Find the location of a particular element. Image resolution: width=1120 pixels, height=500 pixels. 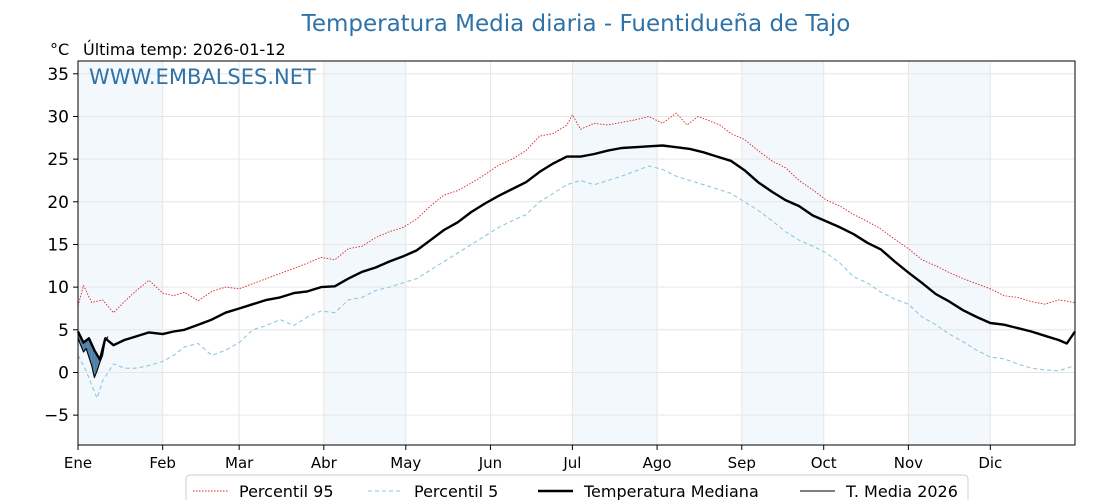

xtick-label-mar: Mar is located at coordinates (239, 463).